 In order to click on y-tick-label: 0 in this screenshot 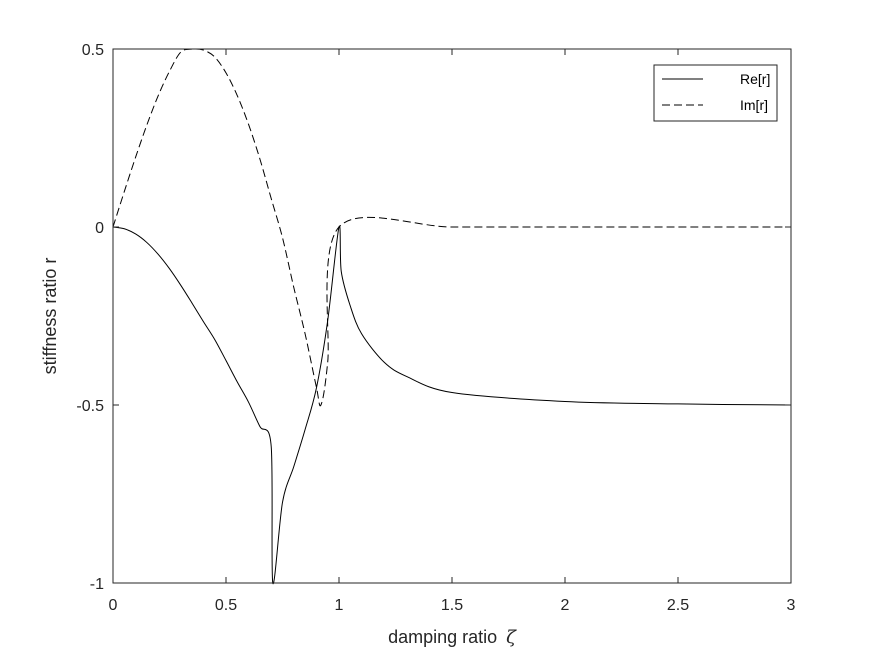, I will do `click(99, 228)`.